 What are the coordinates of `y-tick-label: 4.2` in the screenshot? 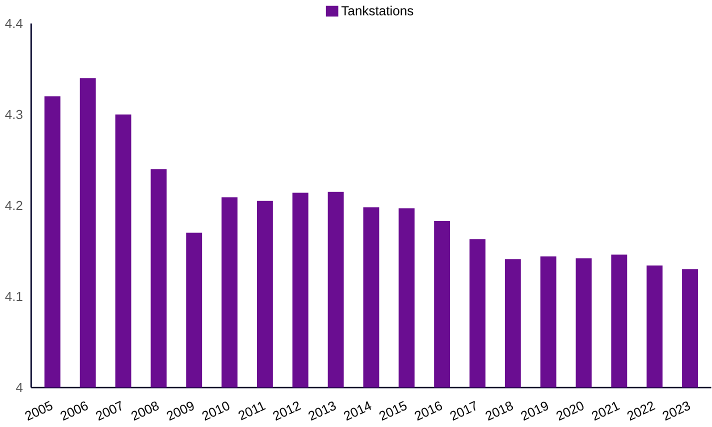 It's located at (13, 205).